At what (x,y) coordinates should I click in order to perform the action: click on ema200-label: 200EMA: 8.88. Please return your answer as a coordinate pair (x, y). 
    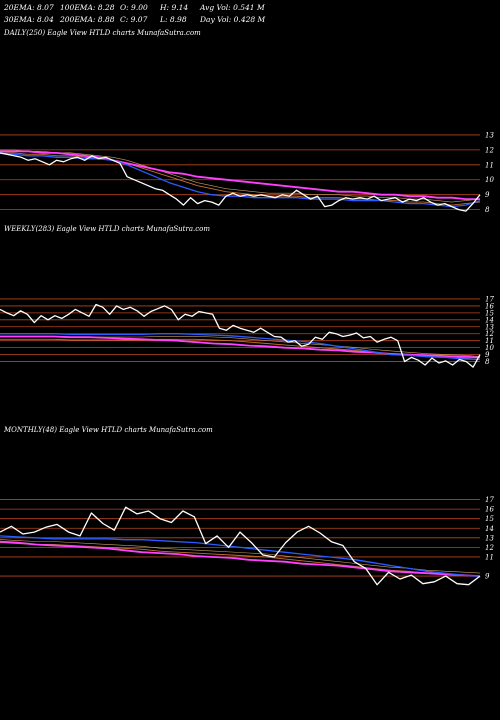
    Looking at the image, I should click on (87, 19).